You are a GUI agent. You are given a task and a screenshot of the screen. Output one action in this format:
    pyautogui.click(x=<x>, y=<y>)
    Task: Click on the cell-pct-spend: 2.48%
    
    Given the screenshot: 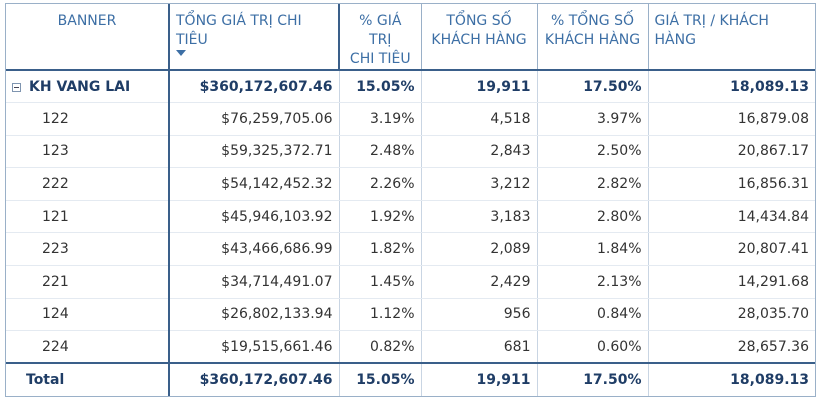 What is the action you would take?
    pyautogui.click(x=380, y=152)
    